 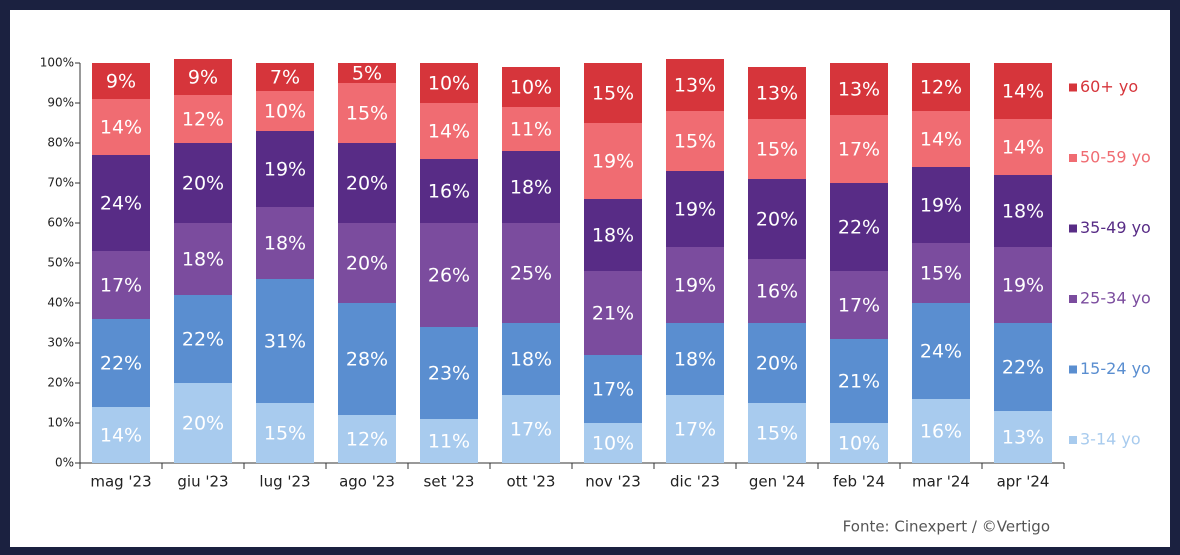 I want to click on data-label: 9%, so click(x=121, y=82).